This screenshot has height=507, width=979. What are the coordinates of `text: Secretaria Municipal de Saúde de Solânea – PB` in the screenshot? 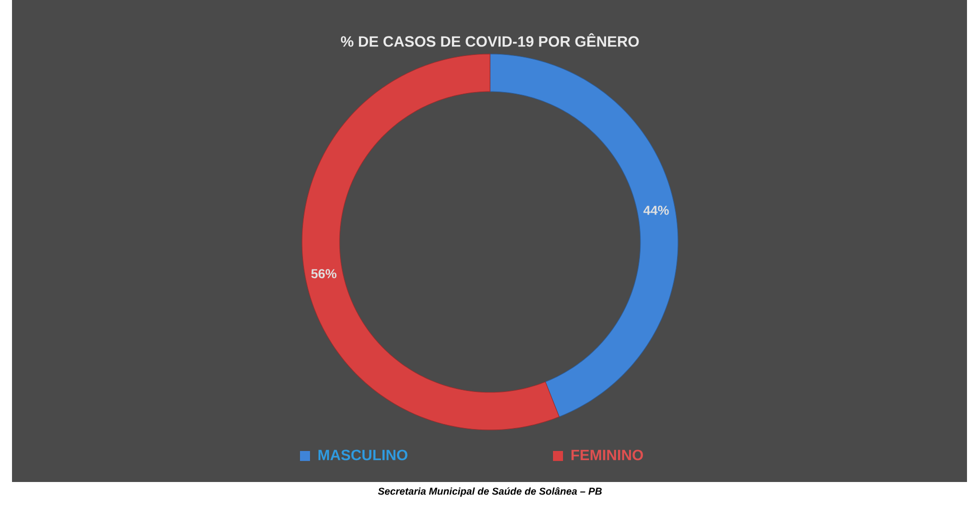 It's located at (490, 492).